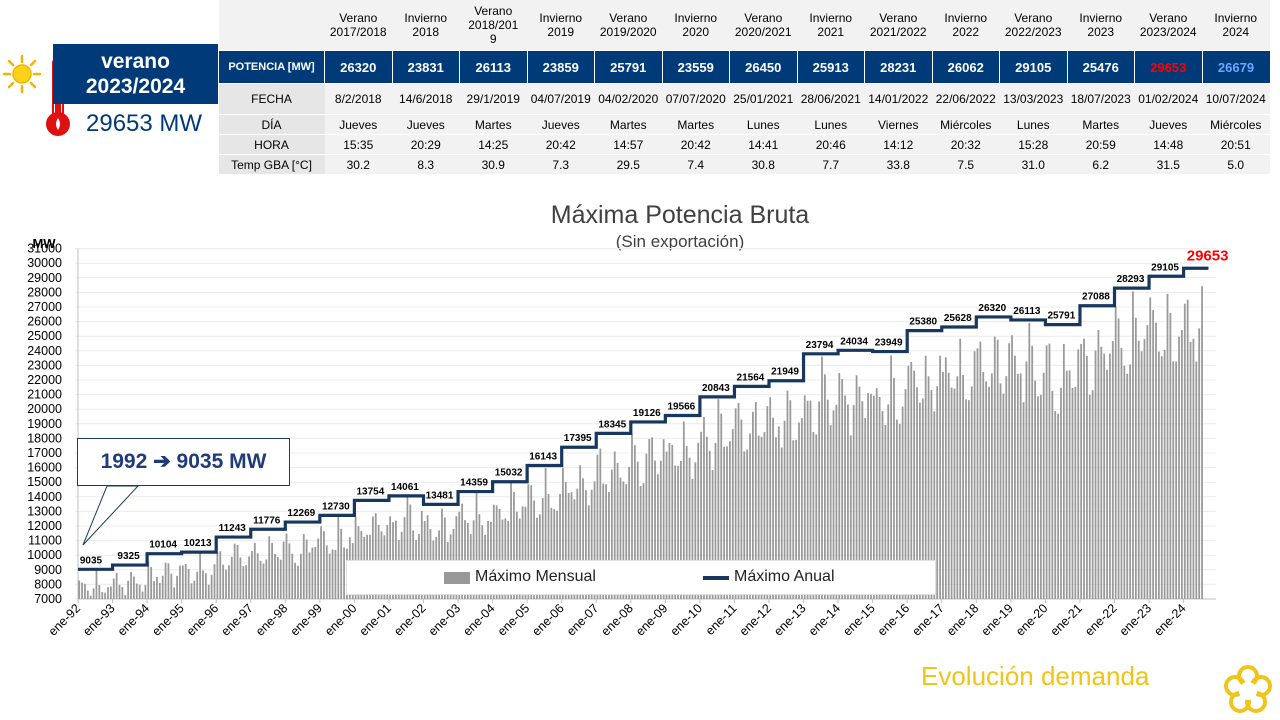 The image size is (1280, 720). Describe the element at coordinates (751, 377) in the screenshot. I see `annual-value-label: 21564` at that location.